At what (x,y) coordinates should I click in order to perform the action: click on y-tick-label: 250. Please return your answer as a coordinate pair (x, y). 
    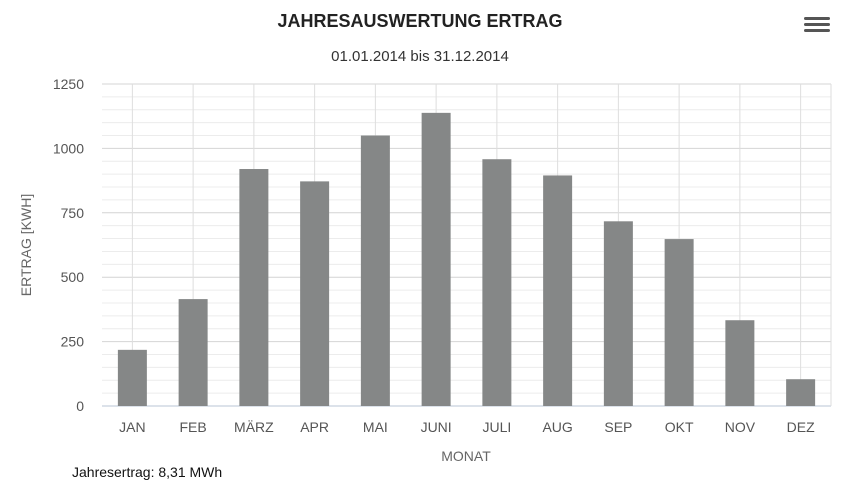
    Looking at the image, I should click on (73, 342).